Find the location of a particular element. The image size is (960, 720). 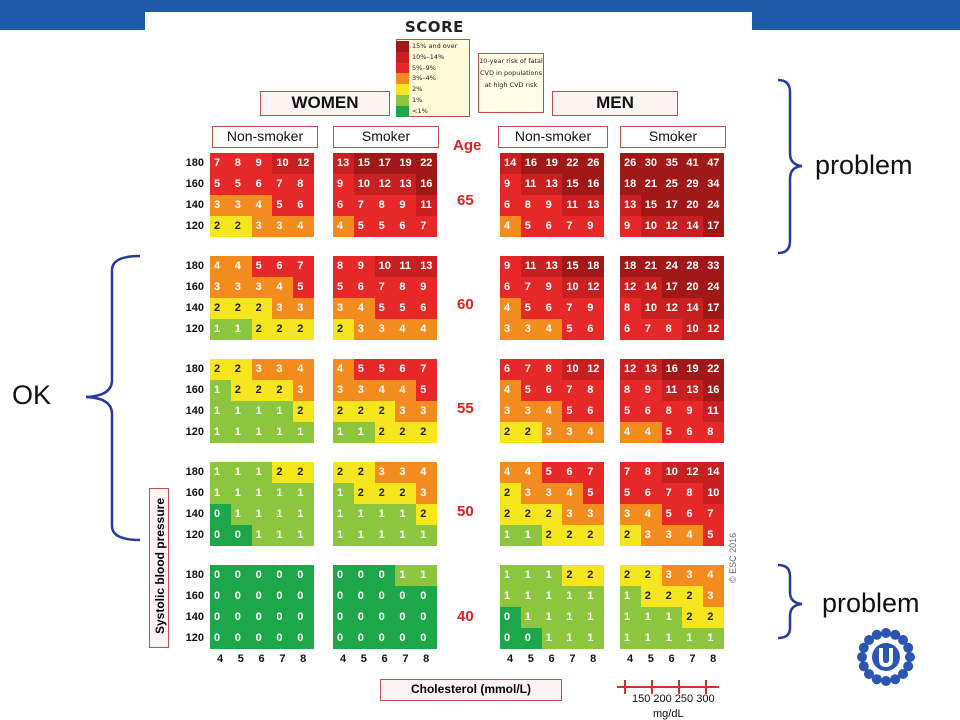

cholesterol-tick: 7 is located at coordinates (572, 659).